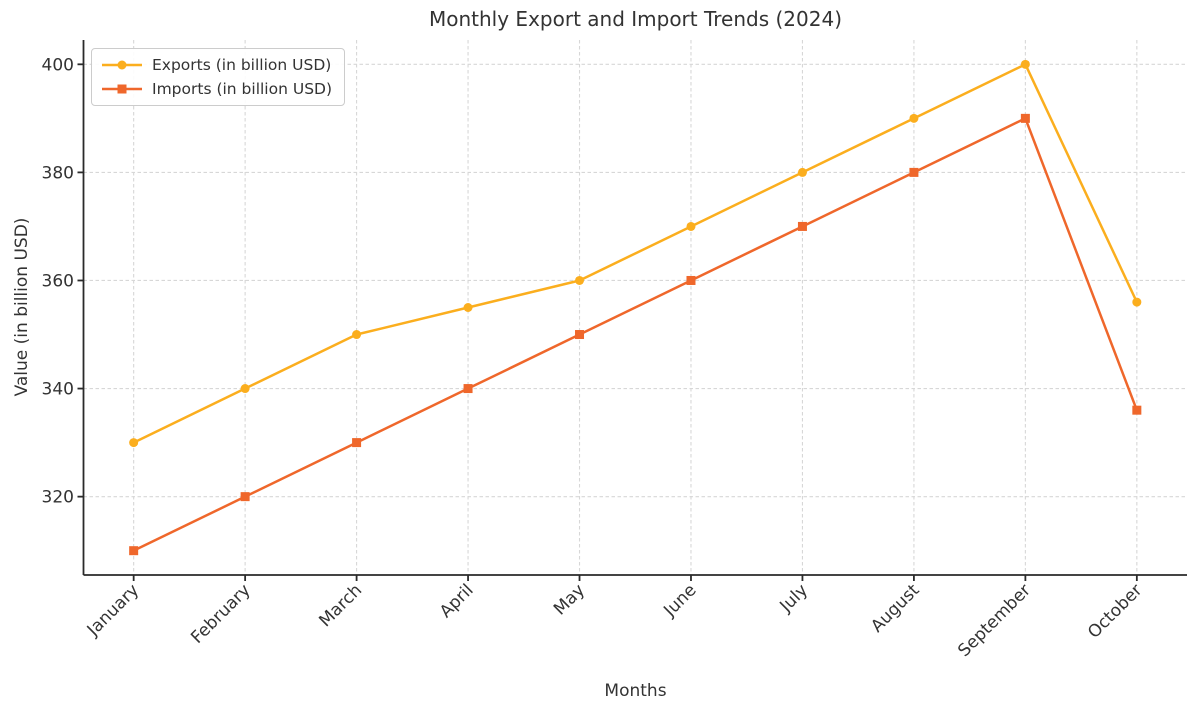 The height and width of the screenshot is (715, 1200). I want to click on legend-entry-exports: Exports (in billion USD), so click(216, 65).